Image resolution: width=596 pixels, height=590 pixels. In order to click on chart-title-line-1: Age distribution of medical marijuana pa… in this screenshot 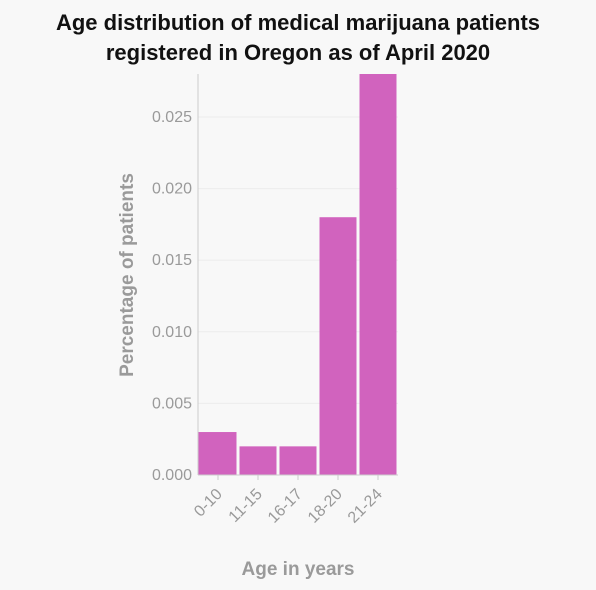, I will do `click(298, 22)`.